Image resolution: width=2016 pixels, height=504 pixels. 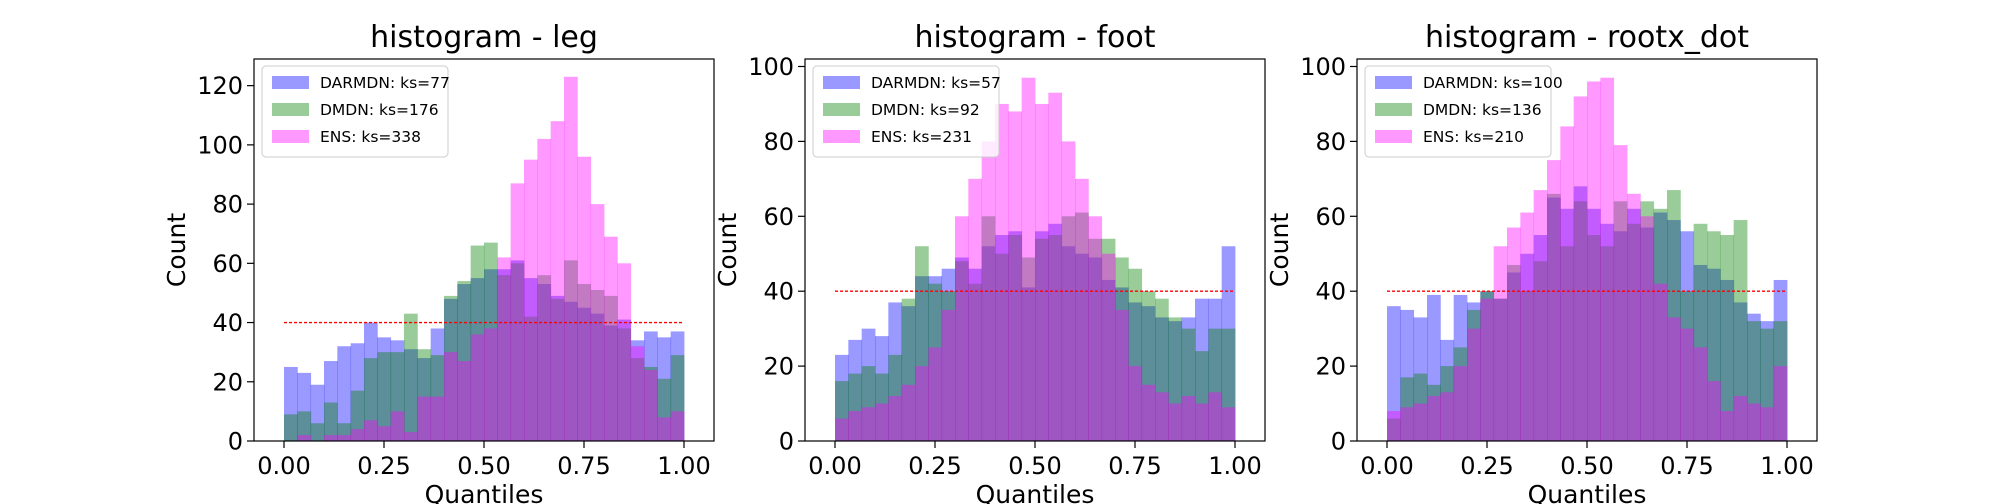 I want to click on y-tick-label: 60, so click(x=227, y=264).